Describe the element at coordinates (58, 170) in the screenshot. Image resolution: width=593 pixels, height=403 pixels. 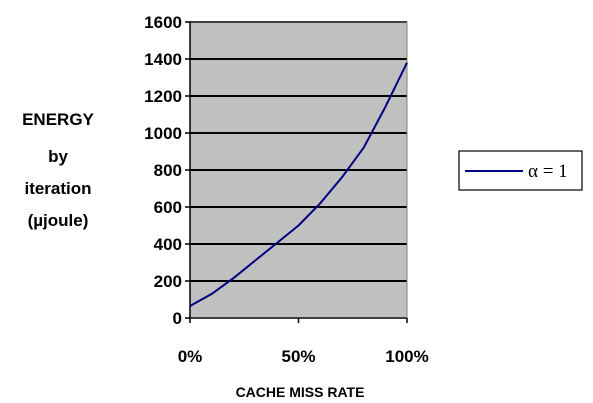
I see `y-axis-title: ENERGY by iteration (µjoule)` at that location.